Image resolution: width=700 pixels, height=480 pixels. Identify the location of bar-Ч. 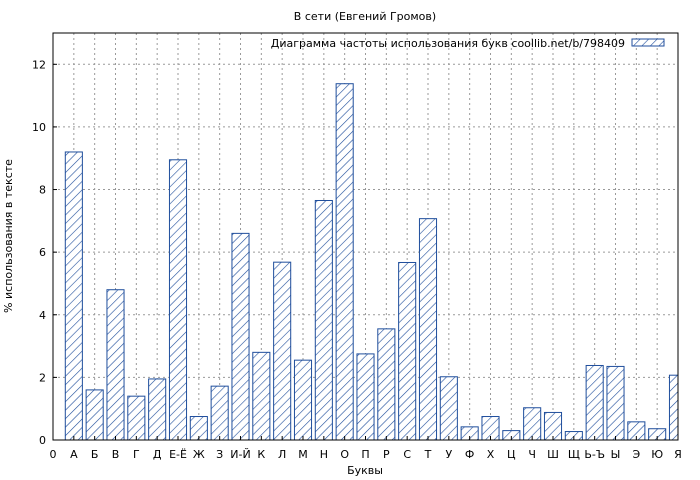
(532, 424).